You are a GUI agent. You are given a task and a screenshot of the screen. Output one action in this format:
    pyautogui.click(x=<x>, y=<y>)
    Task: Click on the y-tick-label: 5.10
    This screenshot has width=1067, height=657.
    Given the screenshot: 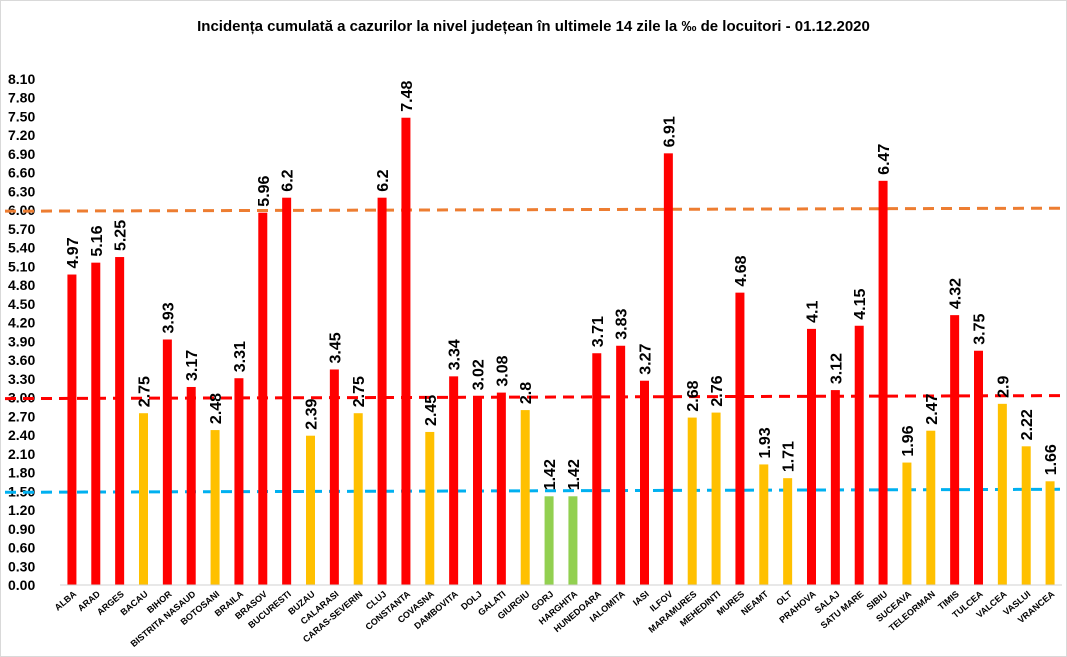 What is the action you would take?
    pyautogui.click(x=21, y=266)
    